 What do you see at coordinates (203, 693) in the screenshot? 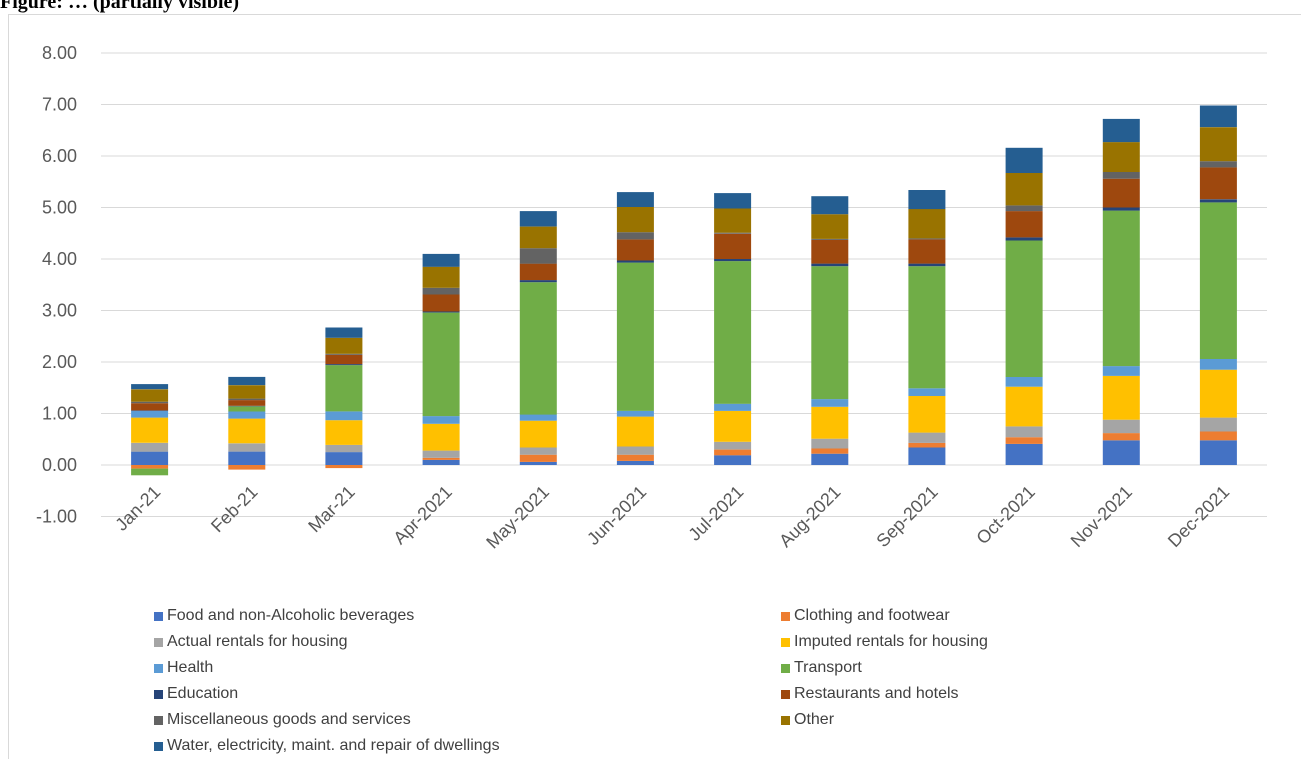
I see `legend-label: Education` at bounding box center [203, 693].